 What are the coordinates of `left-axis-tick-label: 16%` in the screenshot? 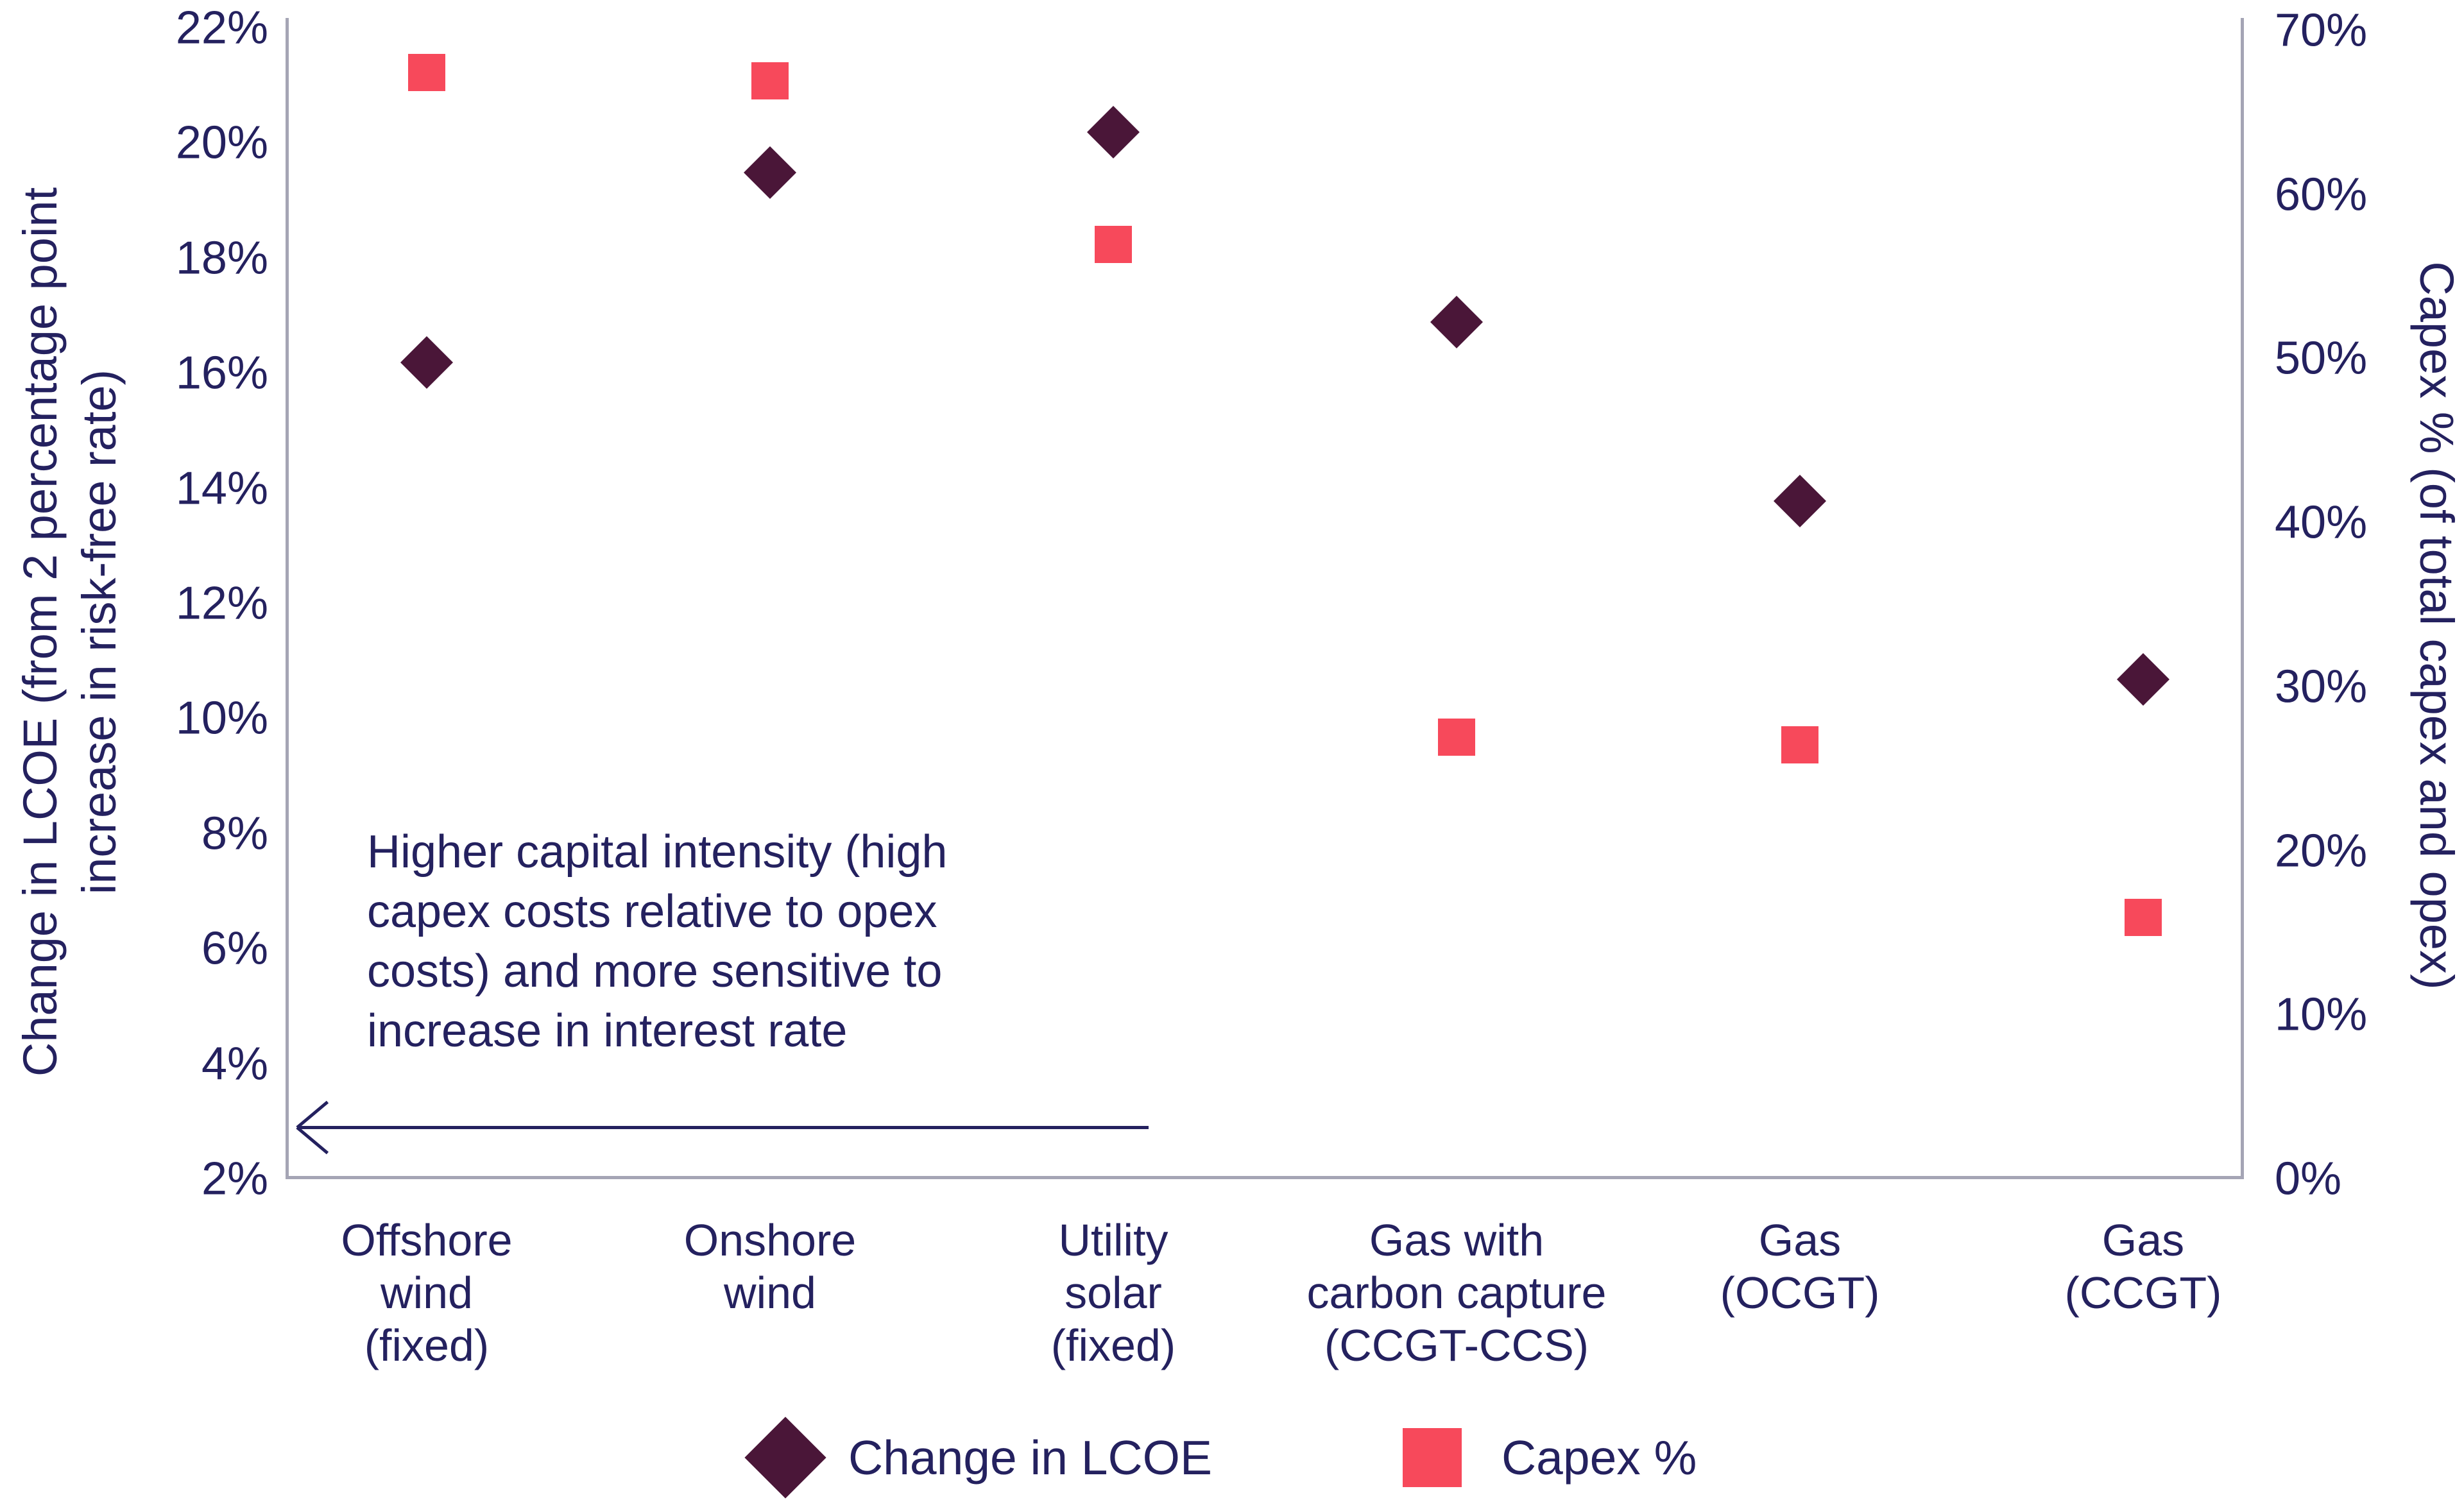 It's located at (222, 373).